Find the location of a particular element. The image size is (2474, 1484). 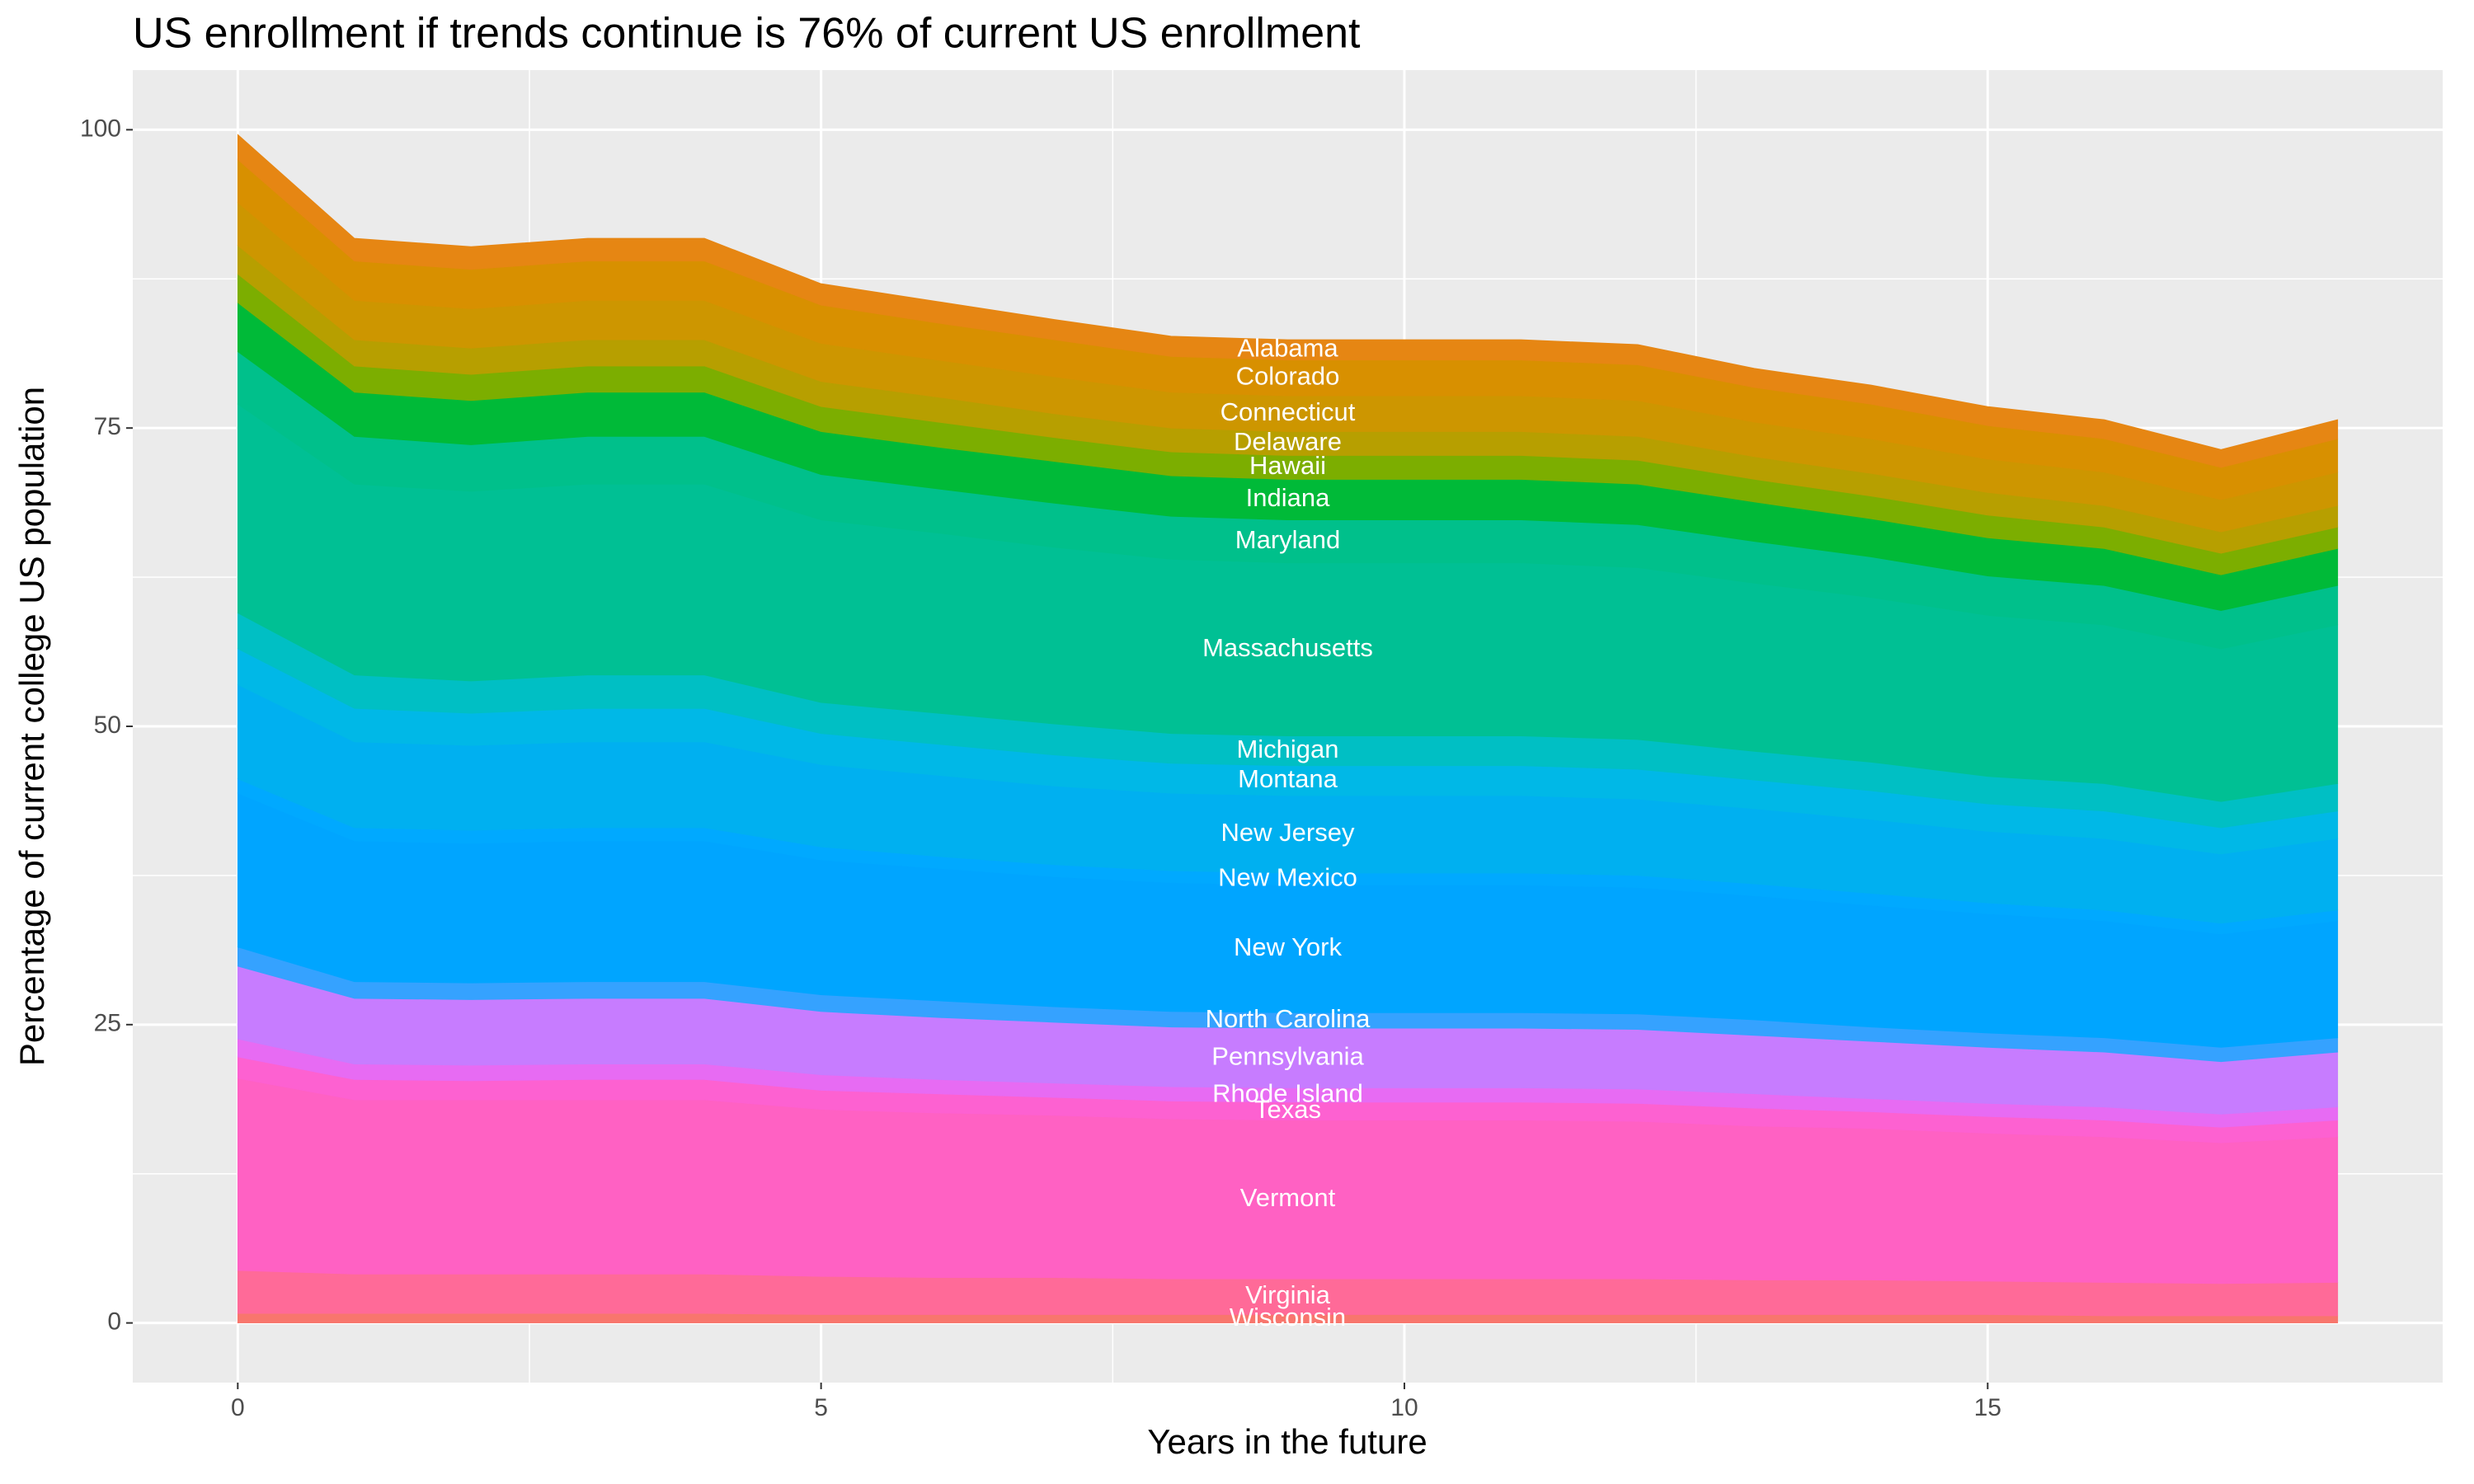

series-label: Indiana is located at coordinates (1288, 497).